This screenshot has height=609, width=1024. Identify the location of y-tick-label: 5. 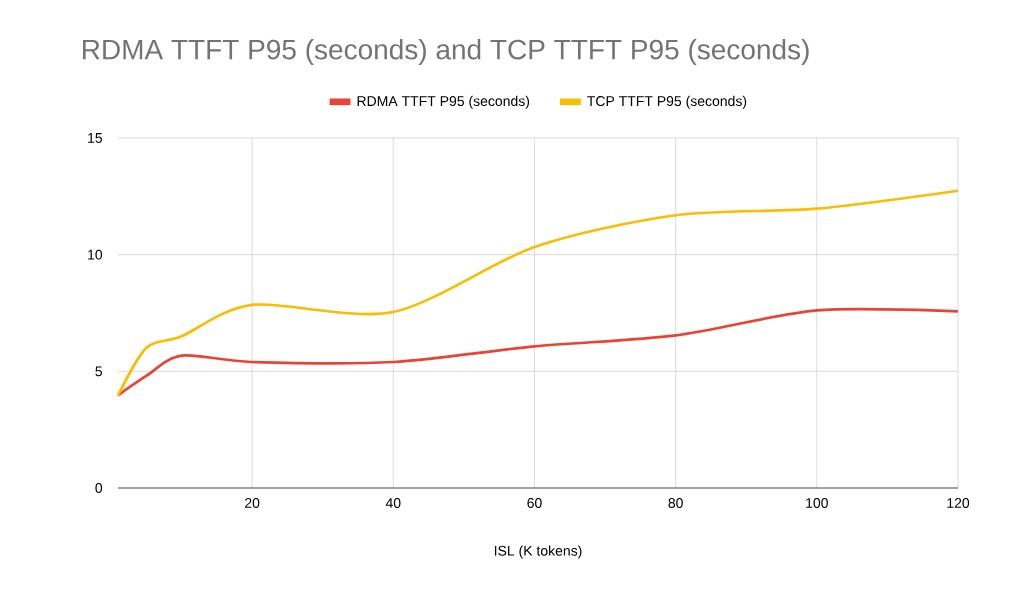
(99, 371).